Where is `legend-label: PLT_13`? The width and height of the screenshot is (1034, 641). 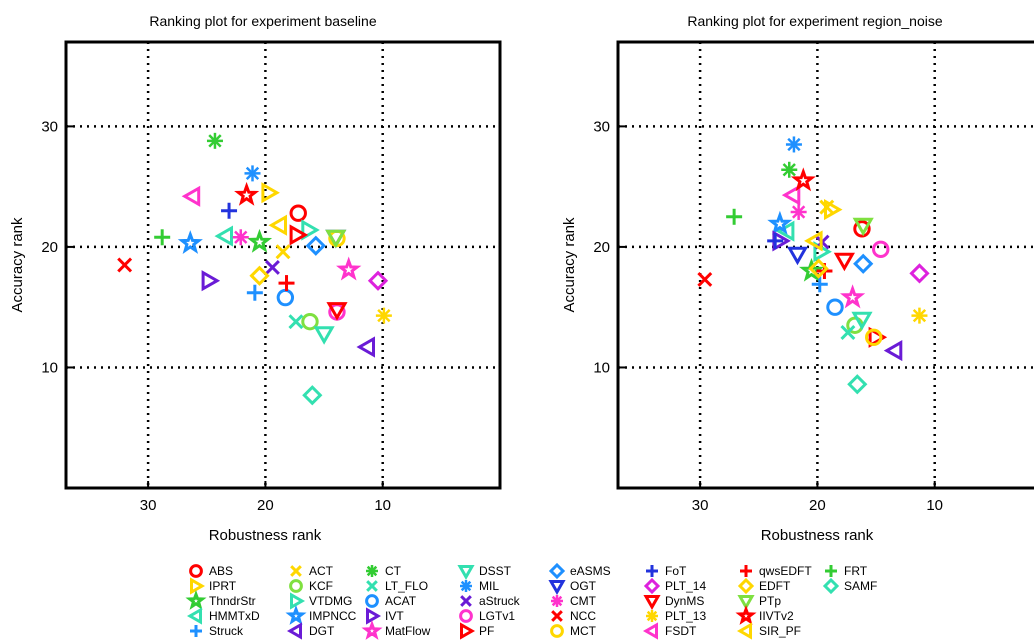 legend-label: PLT_13 is located at coordinates (685, 616).